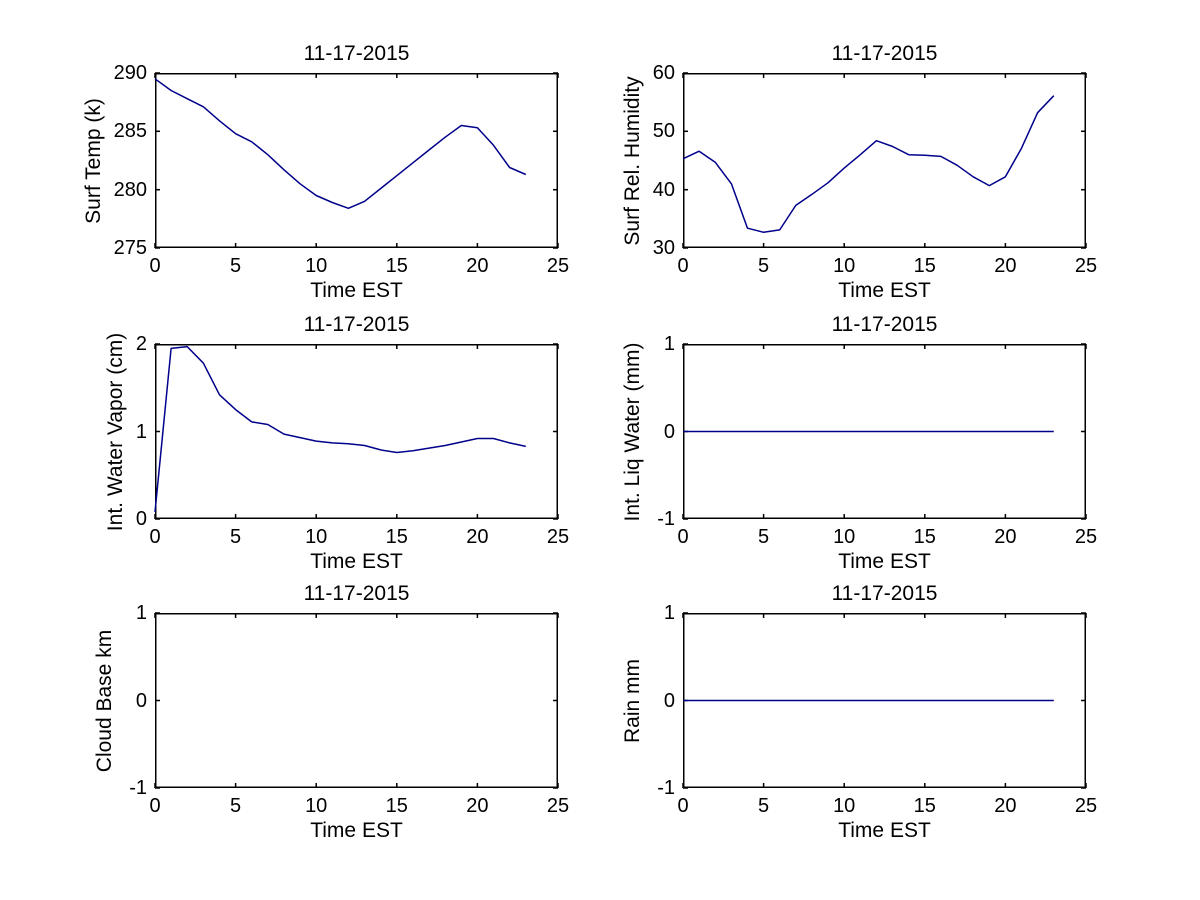  What do you see at coordinates (115, 431) in the screenshot?
I see `y-axis-label: Int. Water Vapor (cm)` at bounding box center [115, 431].